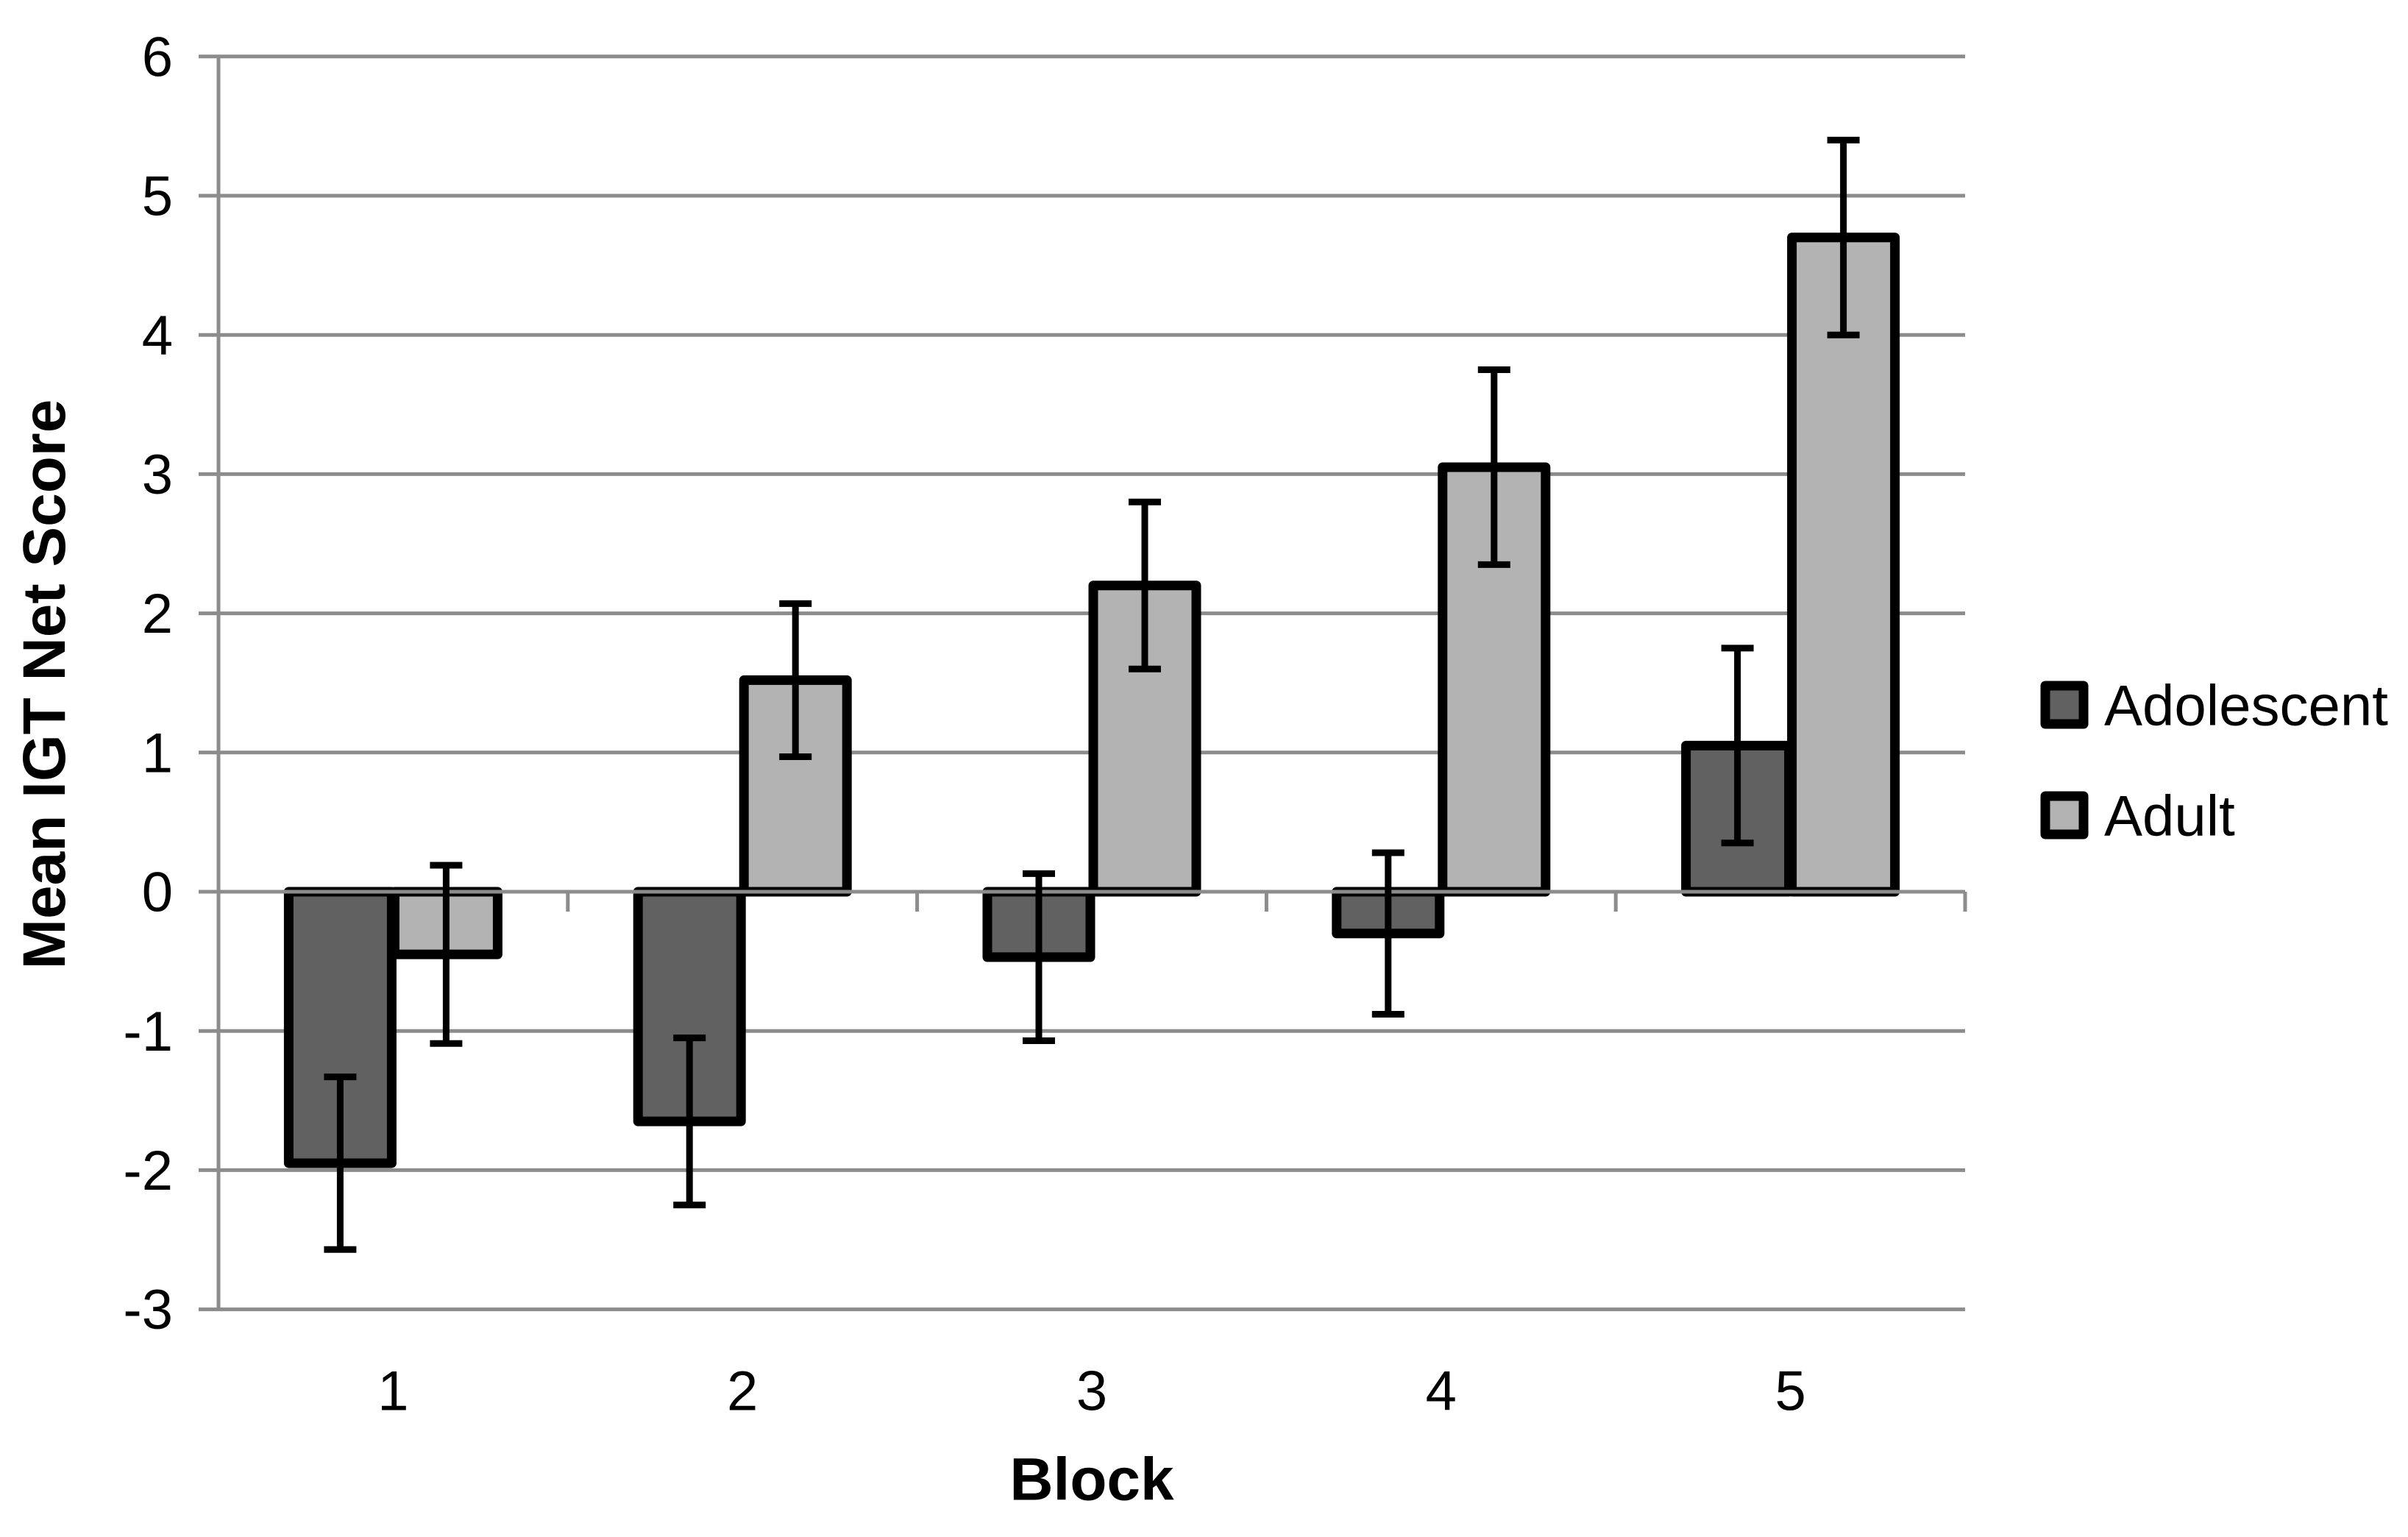 Image resolution: width=2408 pixels, height=1537 pixels. What do you see at coordinates (1091, 1480) in the screenshot?
I see `x-axis-title: Block` at bounding box center [1091, 1480].